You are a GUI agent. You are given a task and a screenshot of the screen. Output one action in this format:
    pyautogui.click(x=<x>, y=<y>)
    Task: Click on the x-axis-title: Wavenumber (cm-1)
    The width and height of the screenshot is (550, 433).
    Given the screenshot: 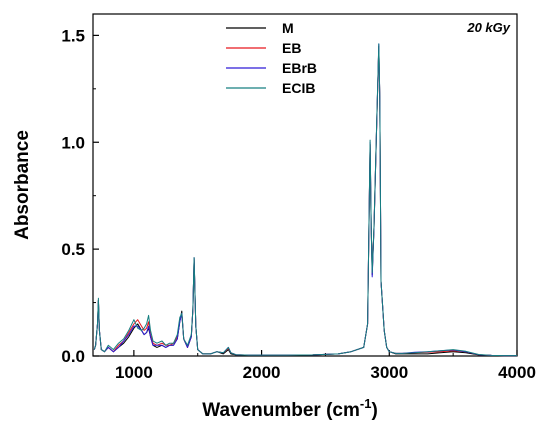 What is the action you would take?
    pyautogui.click(x=290, y=408)
    